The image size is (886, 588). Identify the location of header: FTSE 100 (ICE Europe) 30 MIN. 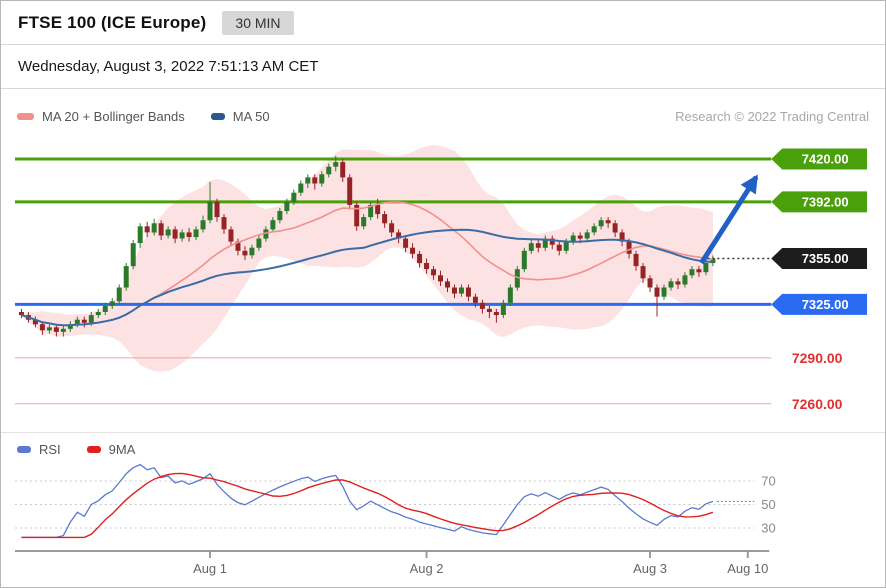
(443, 23).